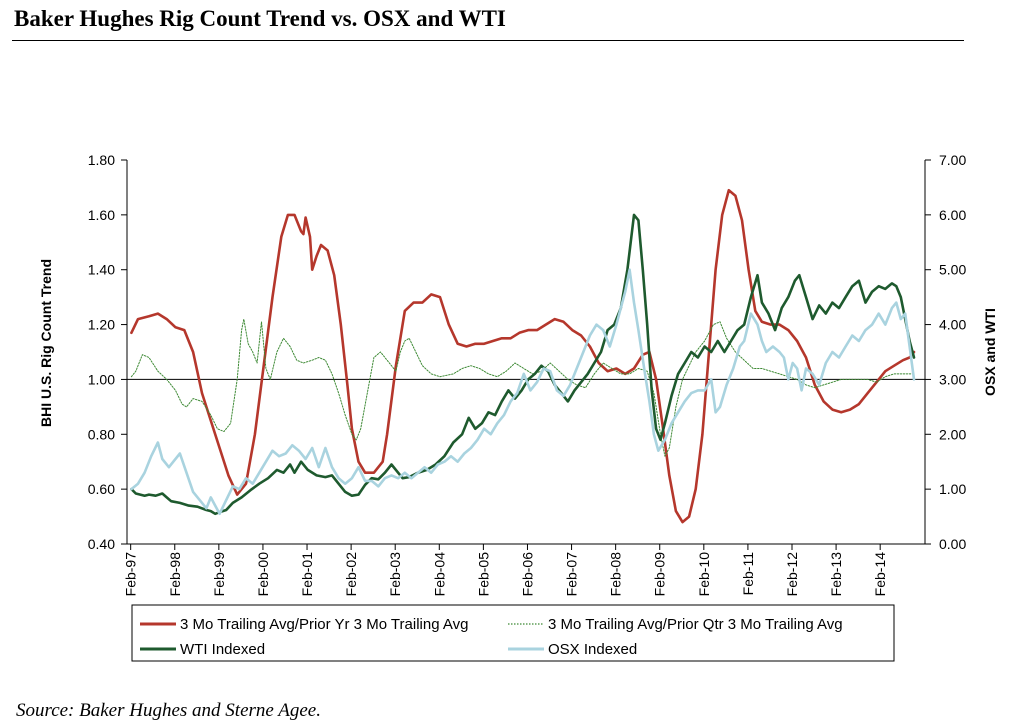  I want to click on x-tick-label: Feb-10, so click(704, 574).